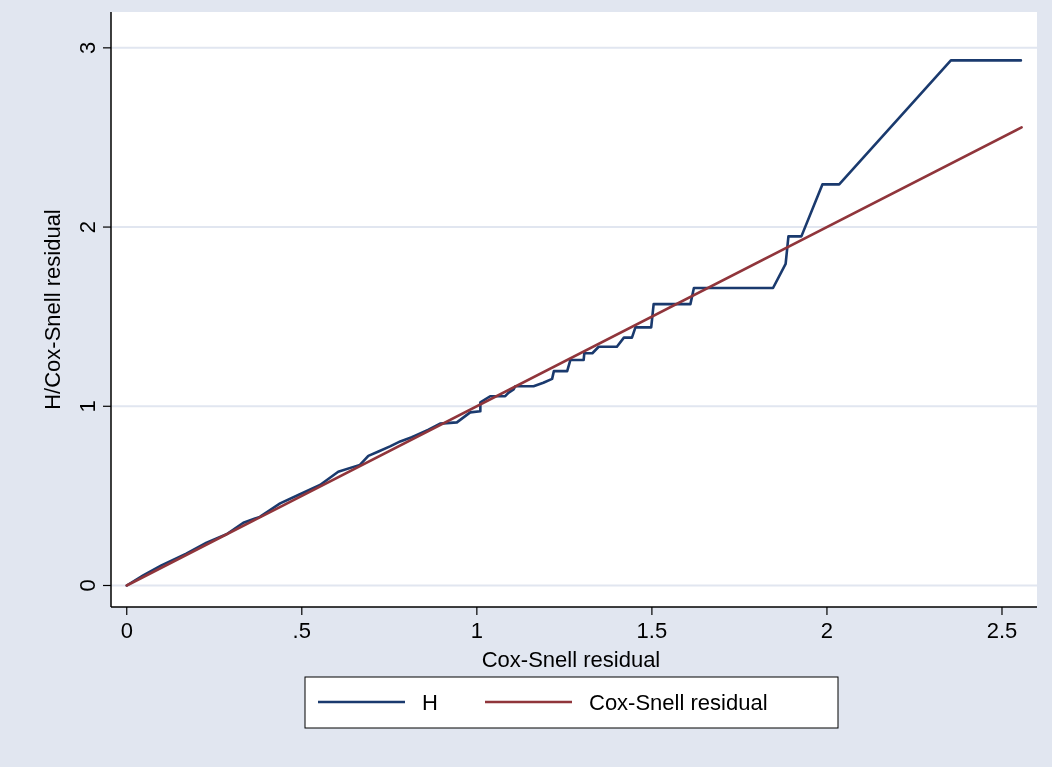  I want to click on y-axis-title: H/Cox-Snell residual, so click(52, 309).